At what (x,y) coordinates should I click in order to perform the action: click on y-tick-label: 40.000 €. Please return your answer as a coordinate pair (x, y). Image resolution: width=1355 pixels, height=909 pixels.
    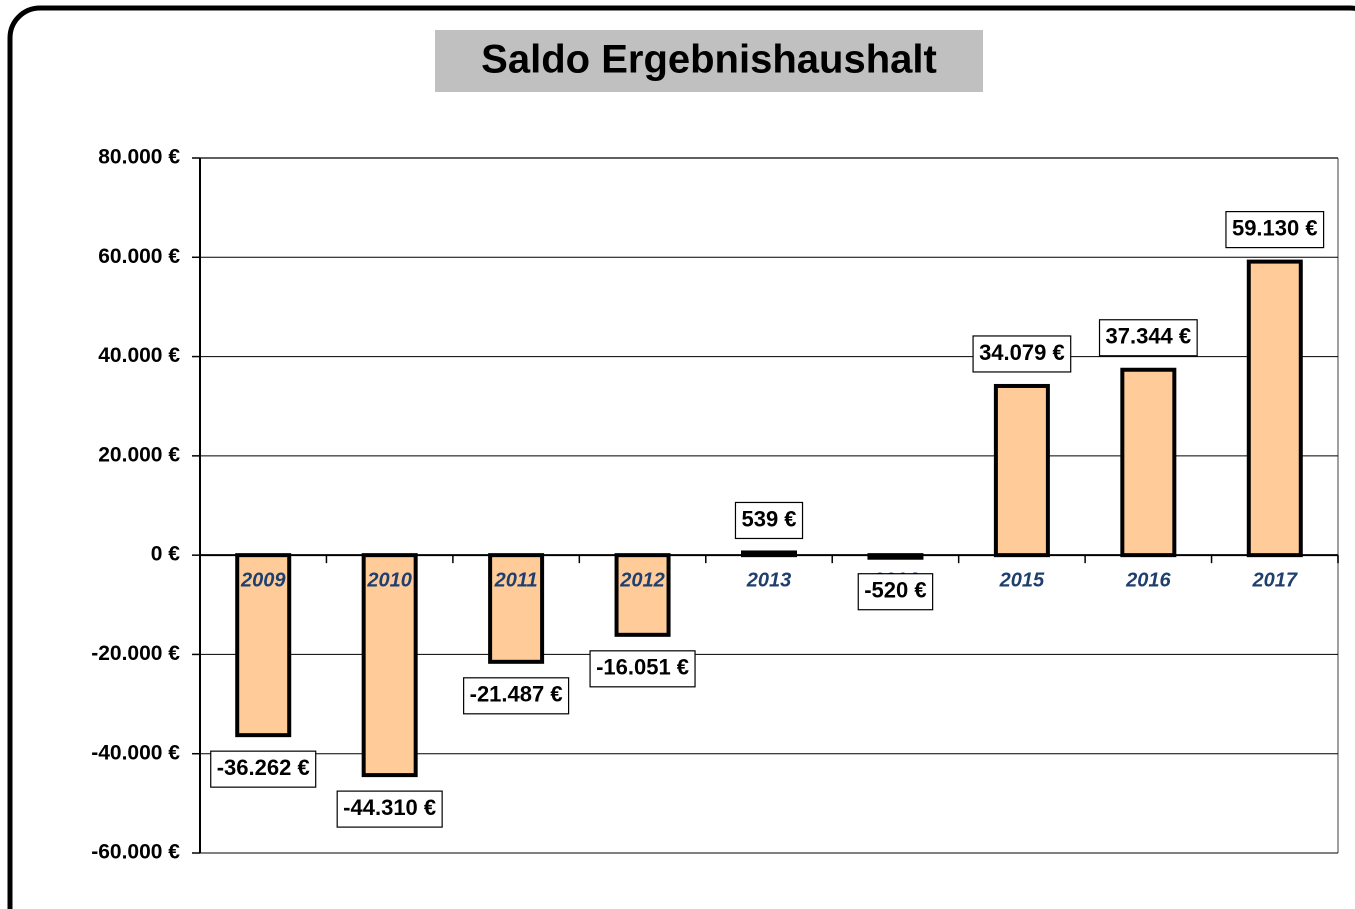
    Looking at the image, I should click on (139, 355).